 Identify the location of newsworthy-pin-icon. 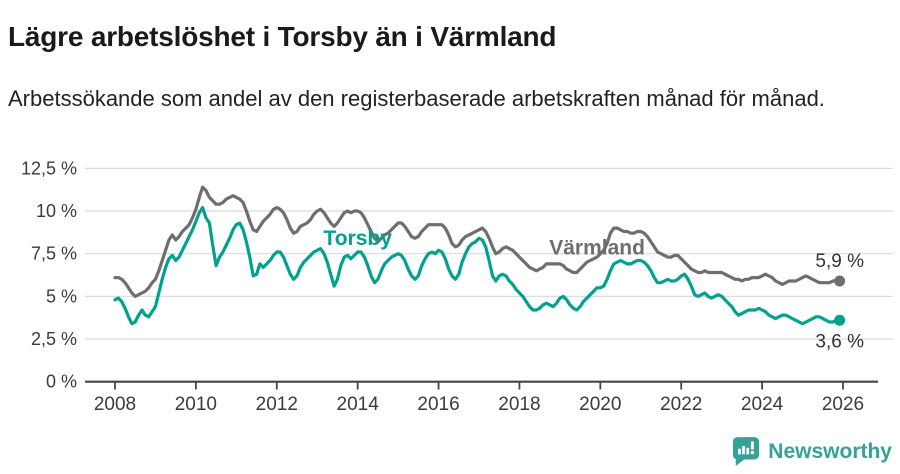
(746, 452).